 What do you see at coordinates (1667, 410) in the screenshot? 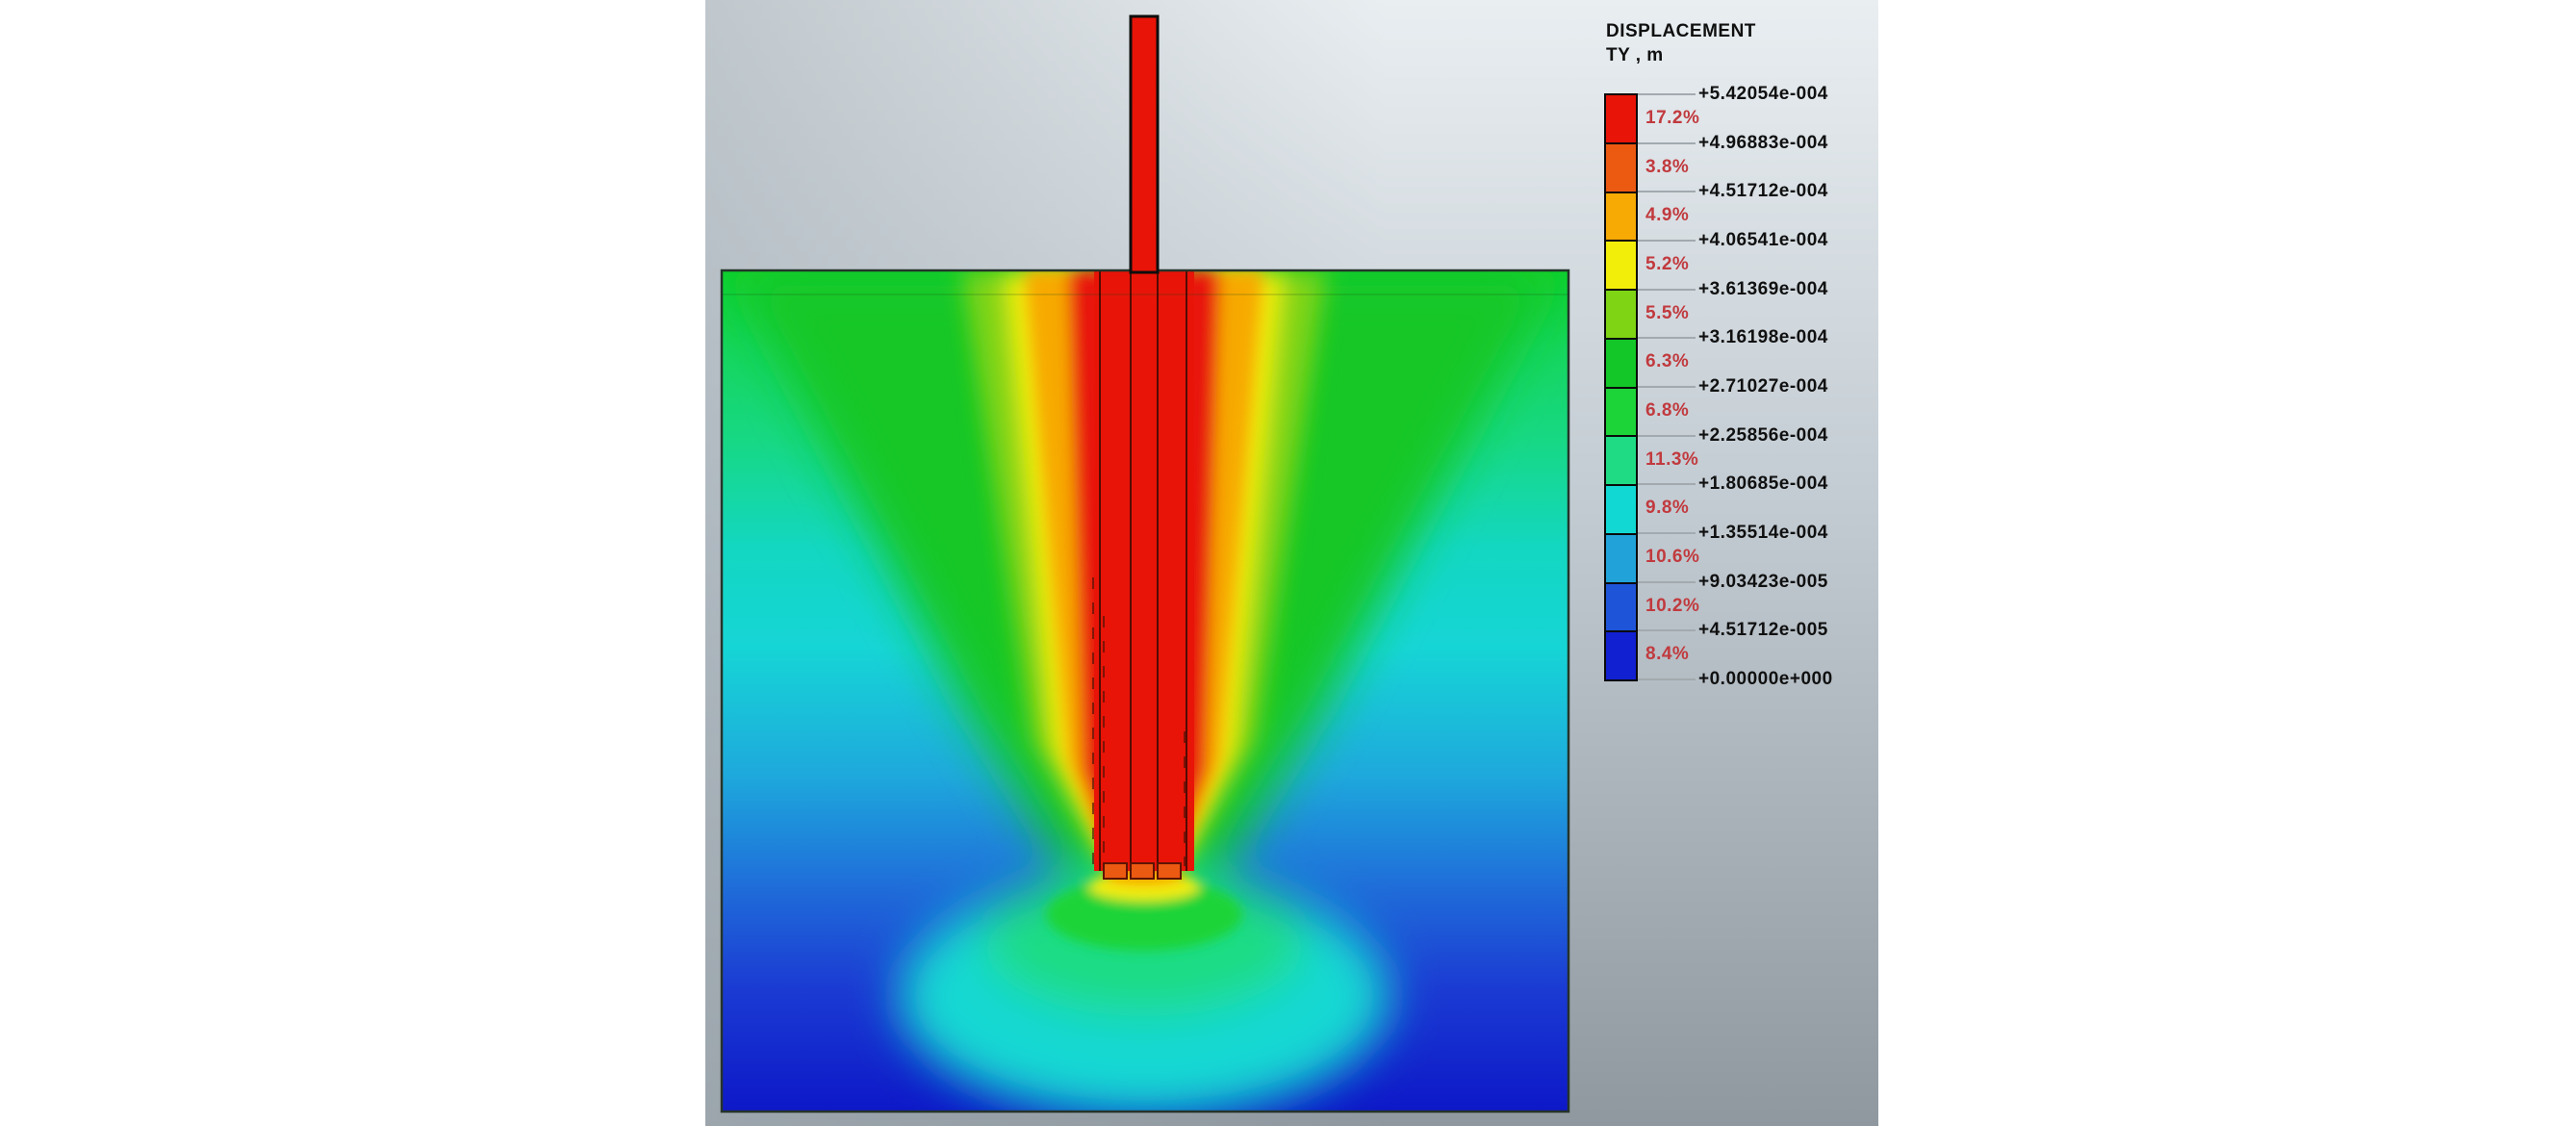
I see `legend-percent-label: 6.8%` at bounding box center [1667, 410].